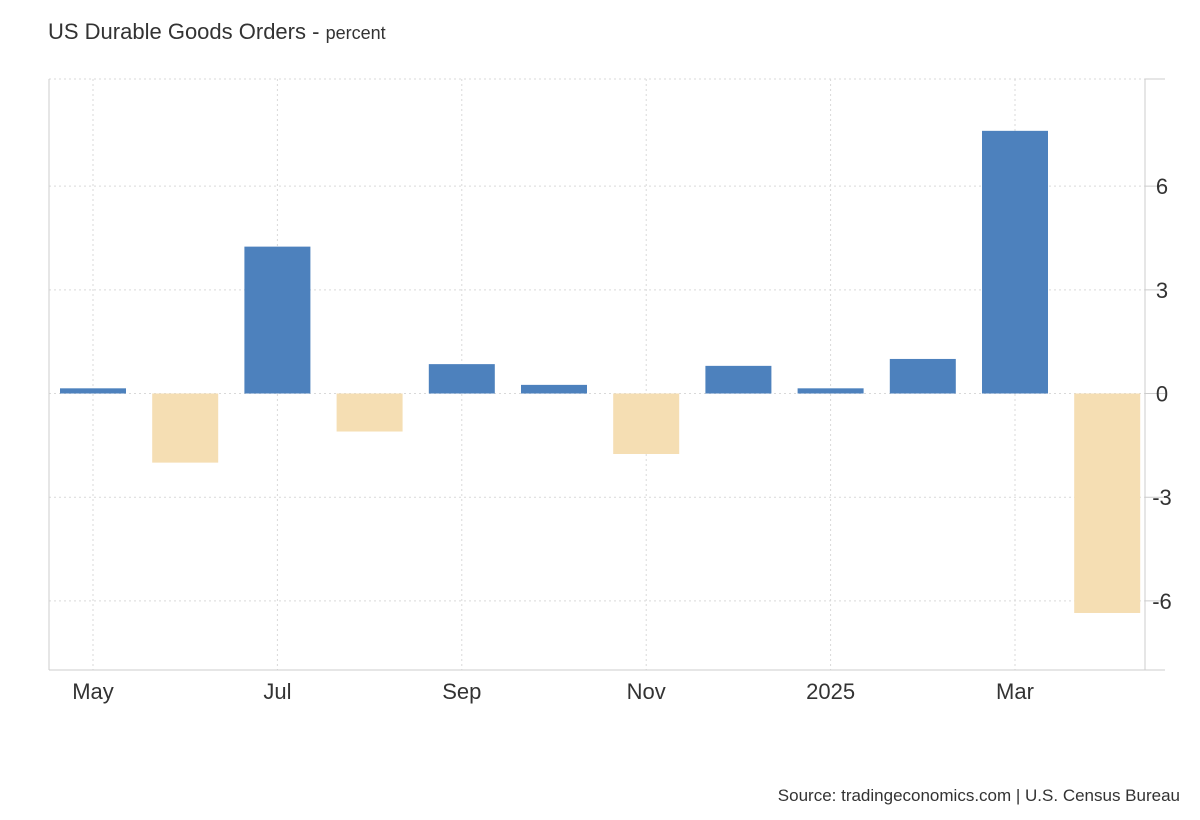  What do you see at coordinates (277, 691) in the screenshot?
I see `x-tick-label: Jul` at bounding box center [277, 691].